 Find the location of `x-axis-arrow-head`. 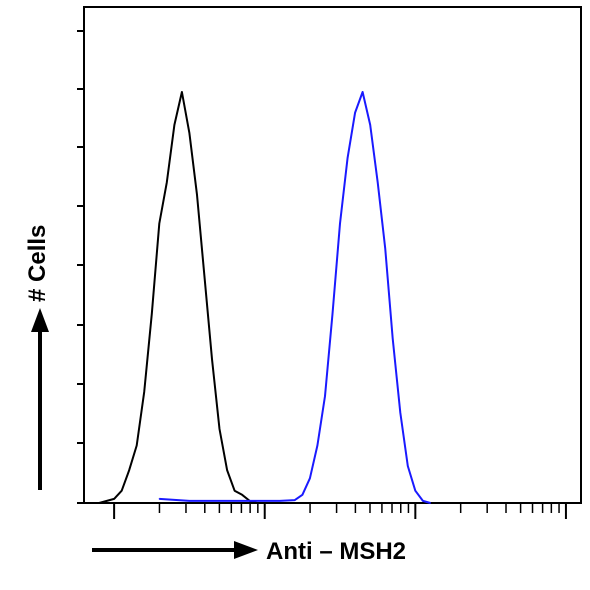

x-axis-arrow-head is located at coordinates (246, 550).